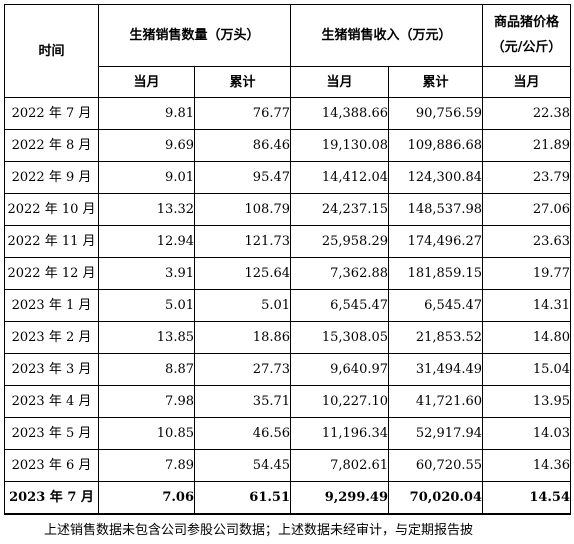  I want to click on volume-cumulative-cell: 125.64, so click(242, 273).